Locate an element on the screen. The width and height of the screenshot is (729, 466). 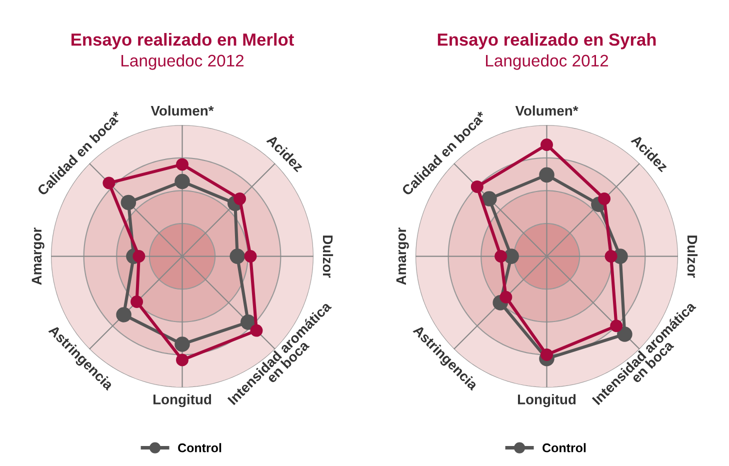
chart-title: Ensayo realizado en Syrah is located at coordinates (547, 41).